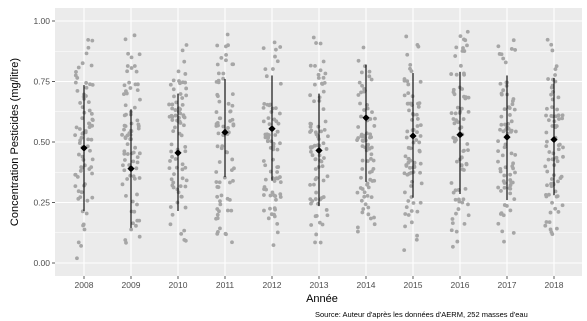 Image resolution: width=587 pixels, height=321 pixels. What do you see at coordinates (41, 21) in the screenshot?
I see `y-tick-label: 1.00` at bounding box center [41, 21].